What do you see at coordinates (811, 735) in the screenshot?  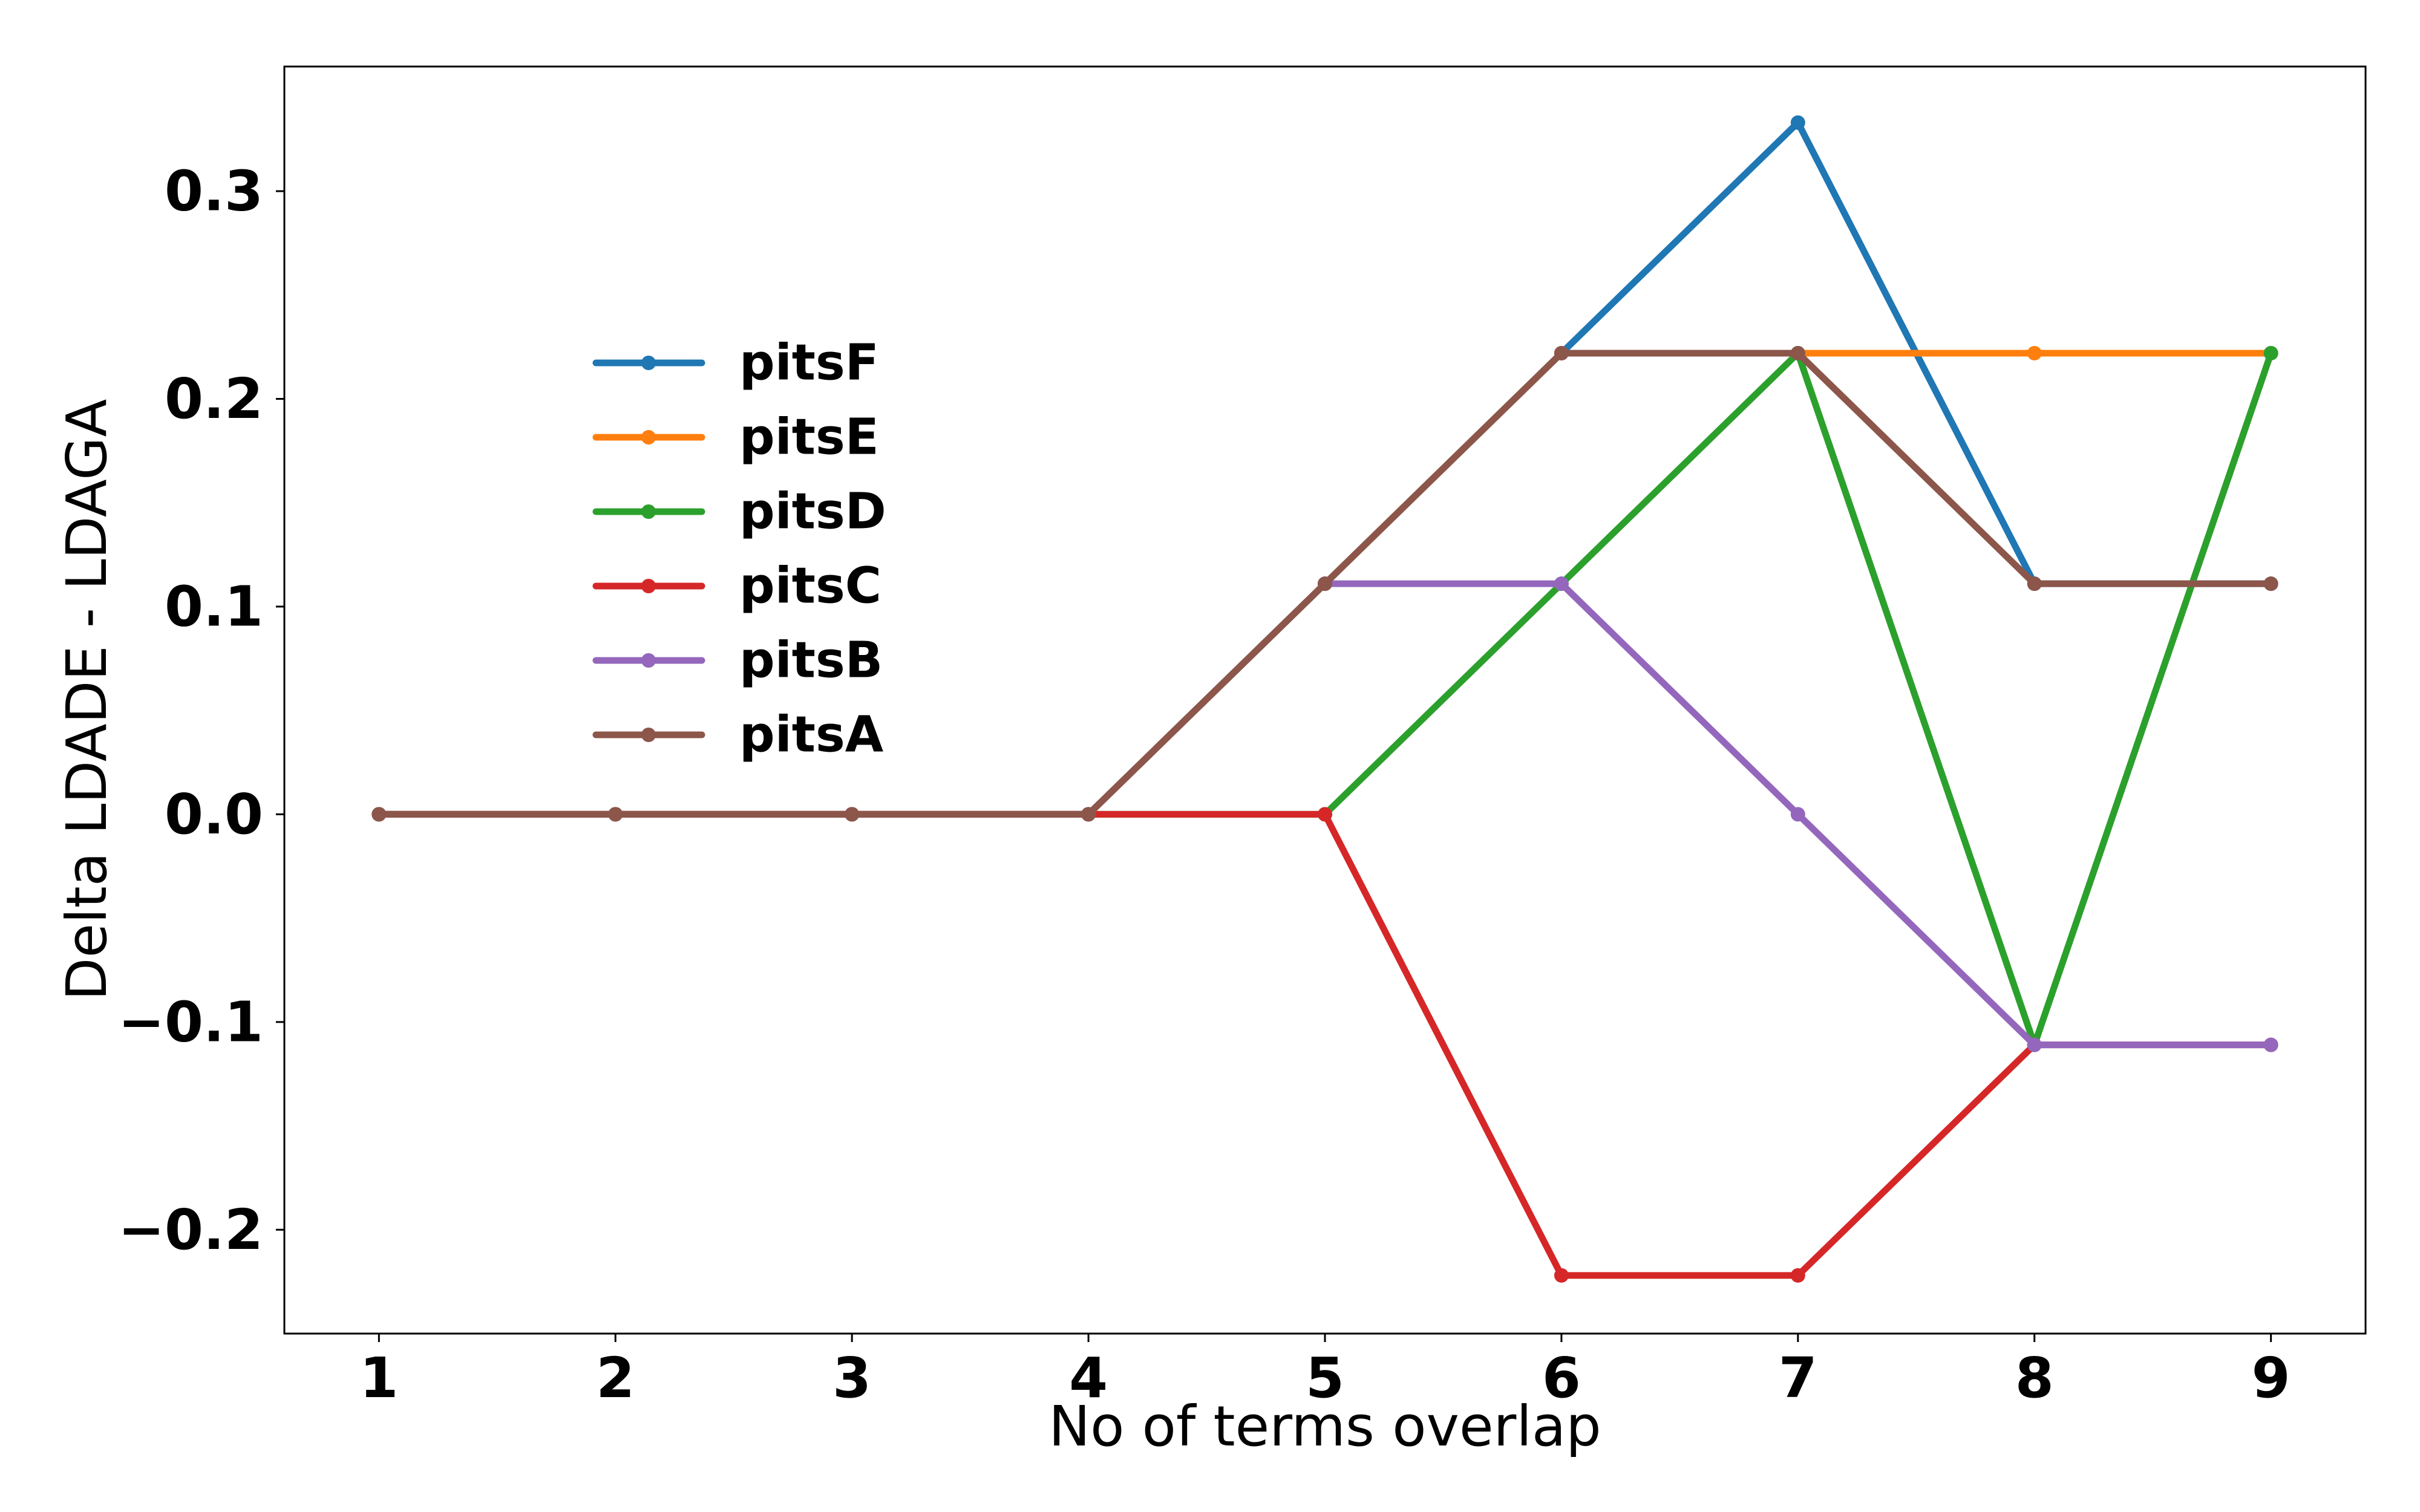 I see `legend-label: pitsA` at bounding box center [811, 735].